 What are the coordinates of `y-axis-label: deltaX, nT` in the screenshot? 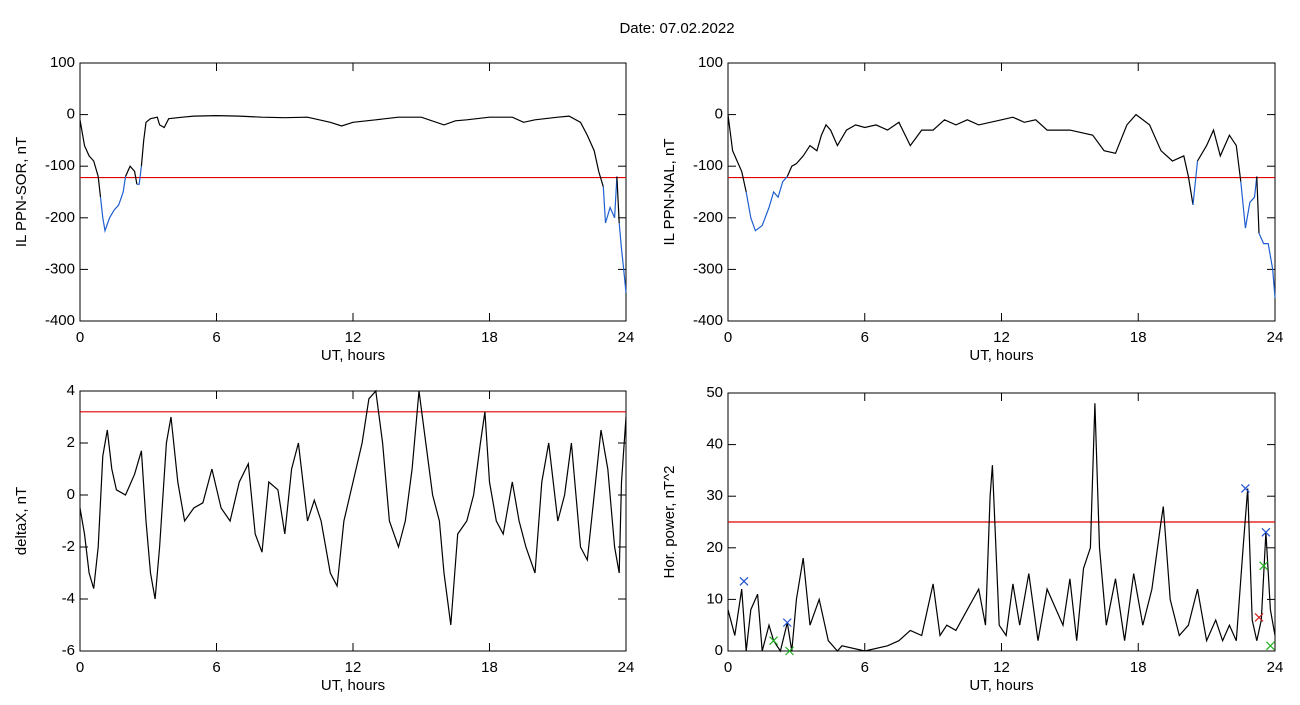 It's located at (21, 521).